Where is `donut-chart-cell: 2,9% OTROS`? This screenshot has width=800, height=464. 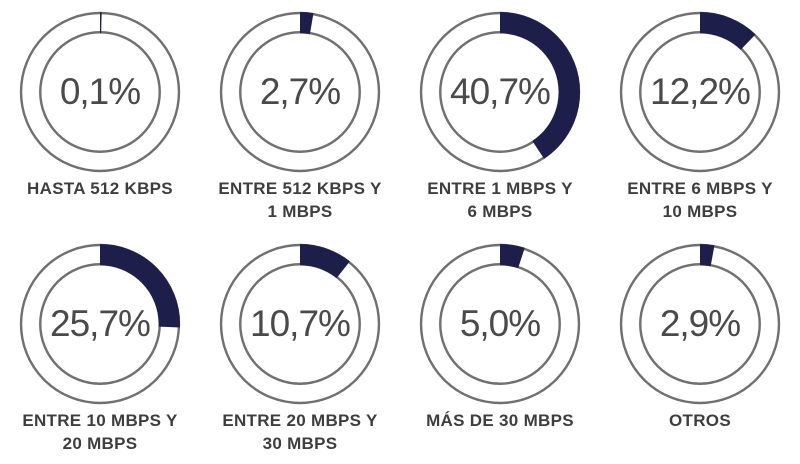
donut-chart-cell: 2,9% OTROS is located at coordinates (700, 348).